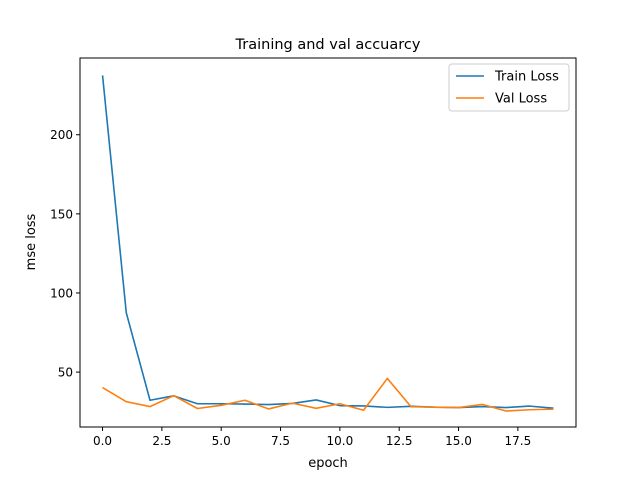 This screenshot has height=480, width=640. I want to click on y-tick-label: 50, so click(65, 373).